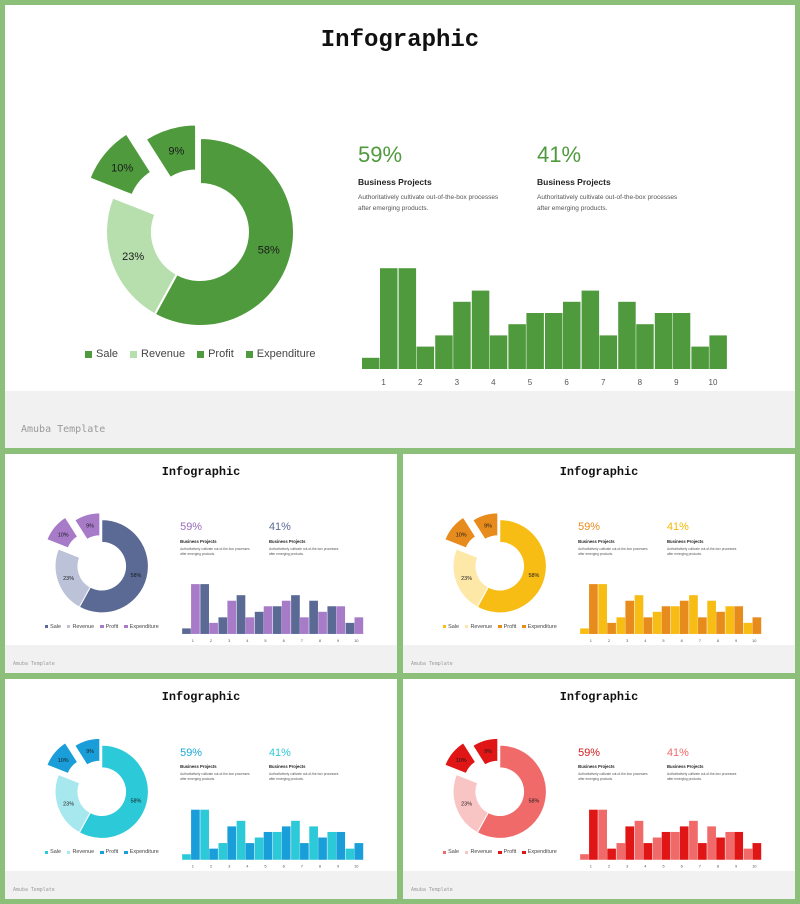 Image resolution: width=800 pixels, height=904 pixels. What do you see at coordinates (718, 640) in the screenshot?
I see `x-tick-label: 8` at bounding box center [718, 640].